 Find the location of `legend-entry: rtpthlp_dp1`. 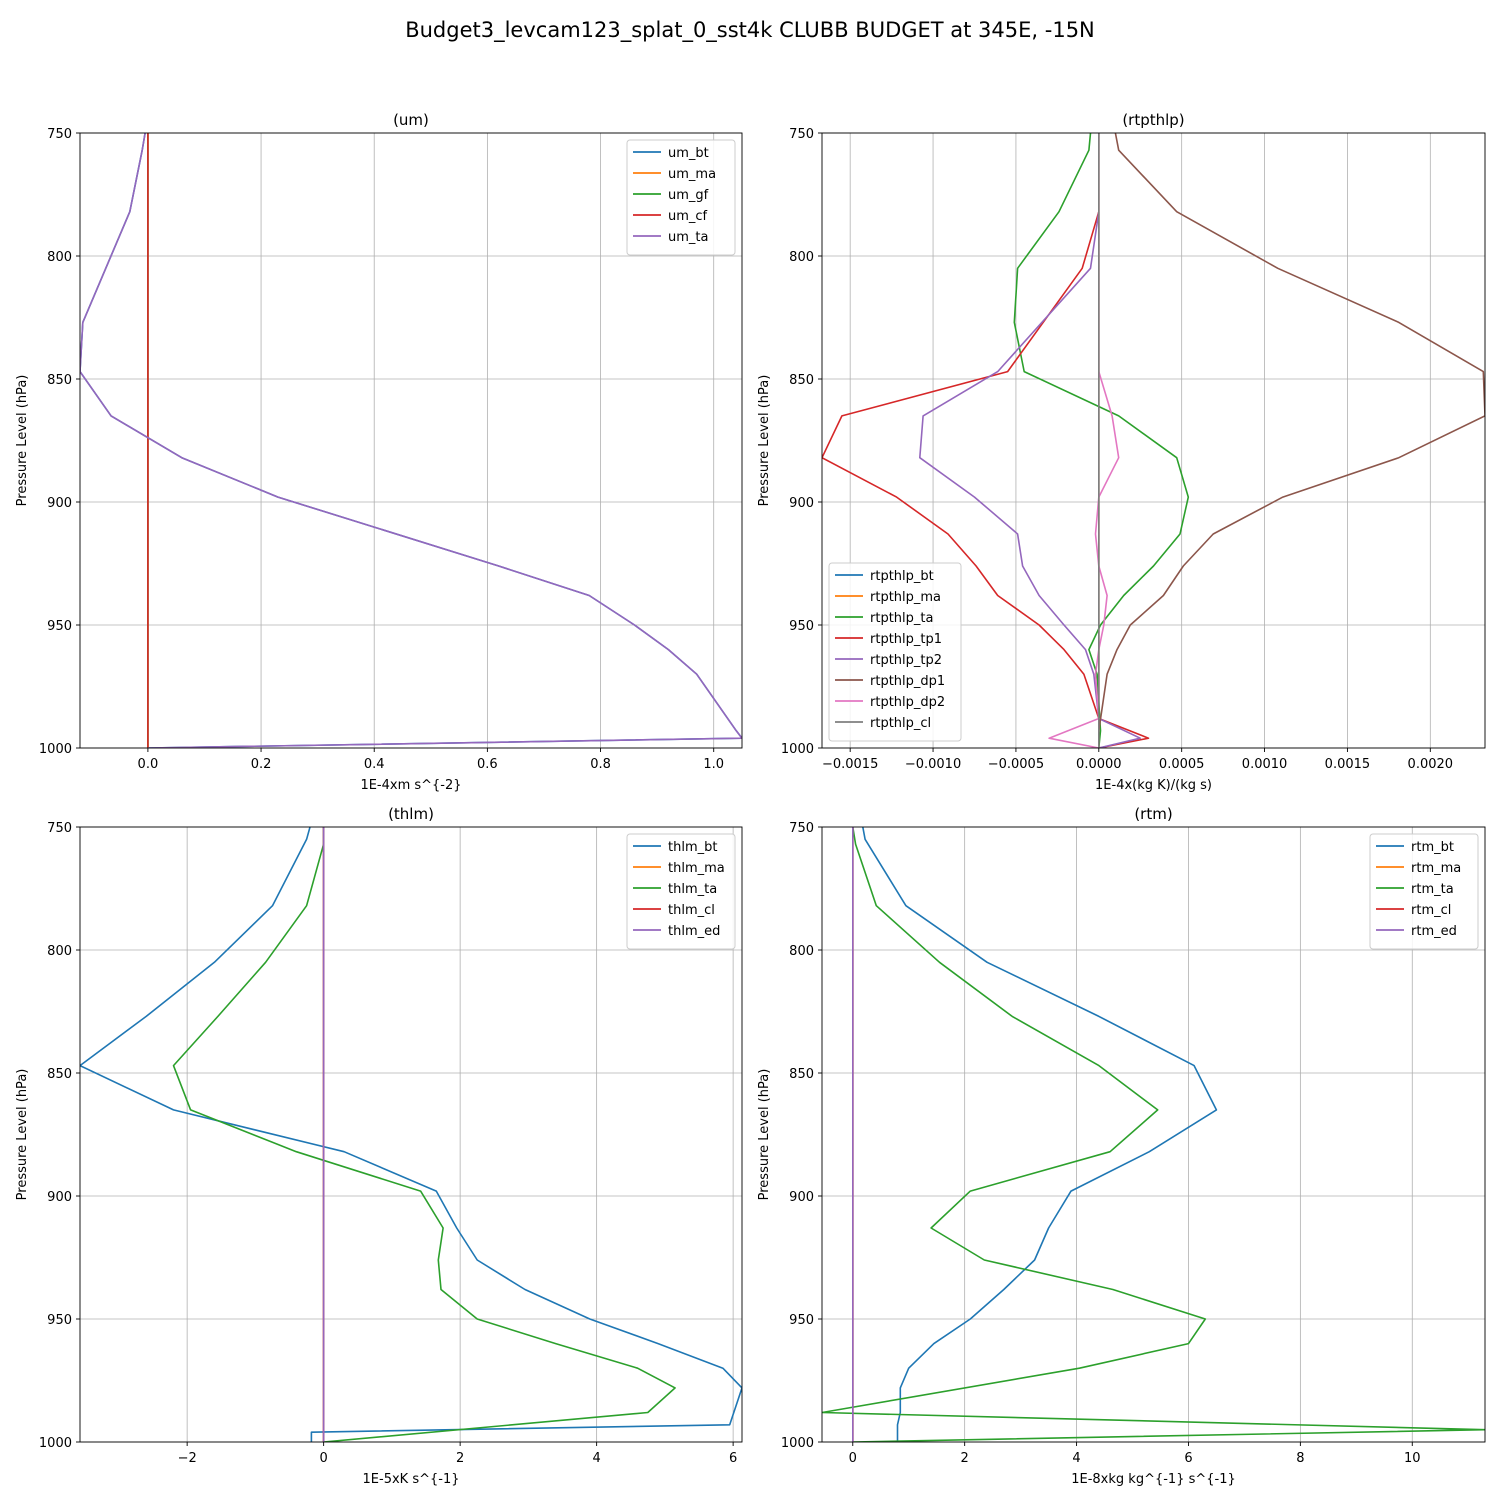

legend-entry: rtpthlp_dp1 is located at coordinates (907, 681).